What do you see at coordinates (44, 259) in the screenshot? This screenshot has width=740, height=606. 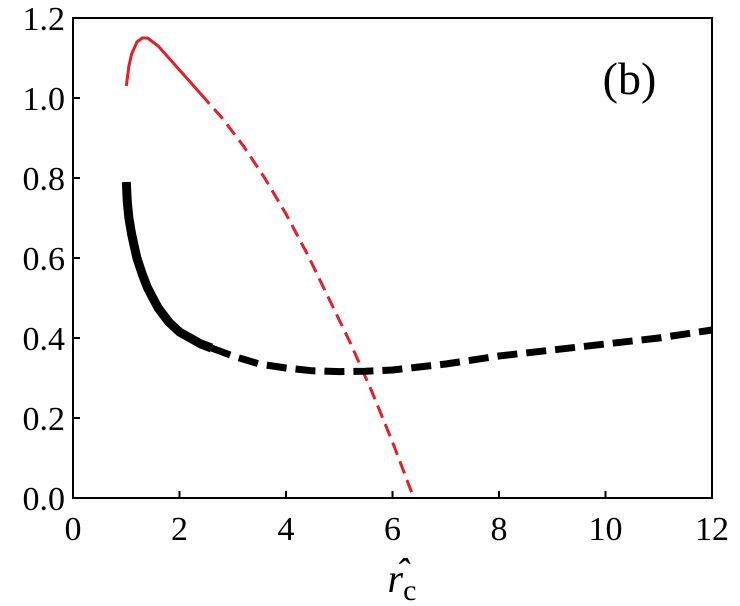 I see `y-tick-label: 0.6` at bounding box center [44, 259].